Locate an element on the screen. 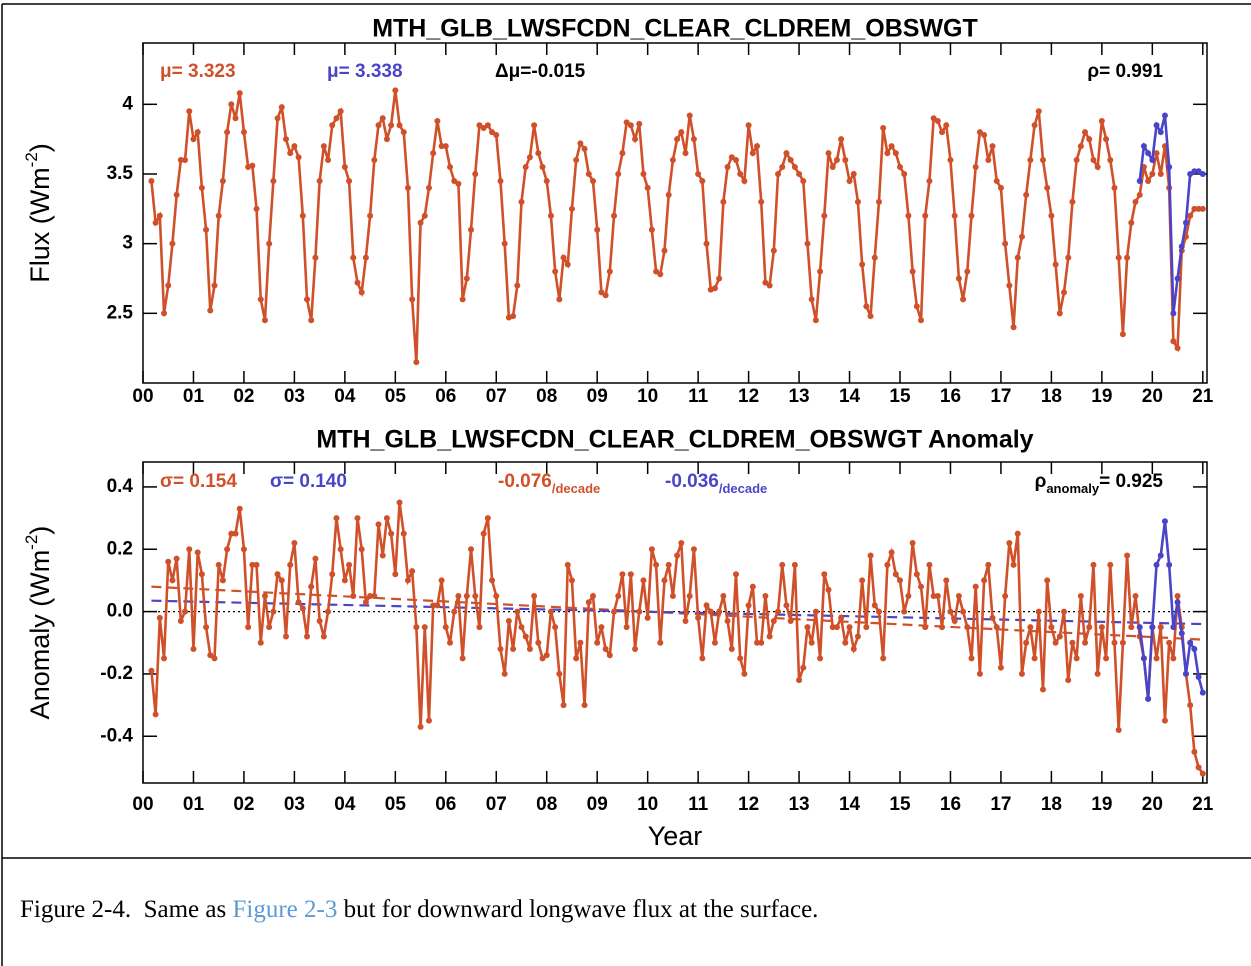 The width and height of the screenshot is (1251, 966). x-tick-label: 09 is located at coordinates (597, 396).